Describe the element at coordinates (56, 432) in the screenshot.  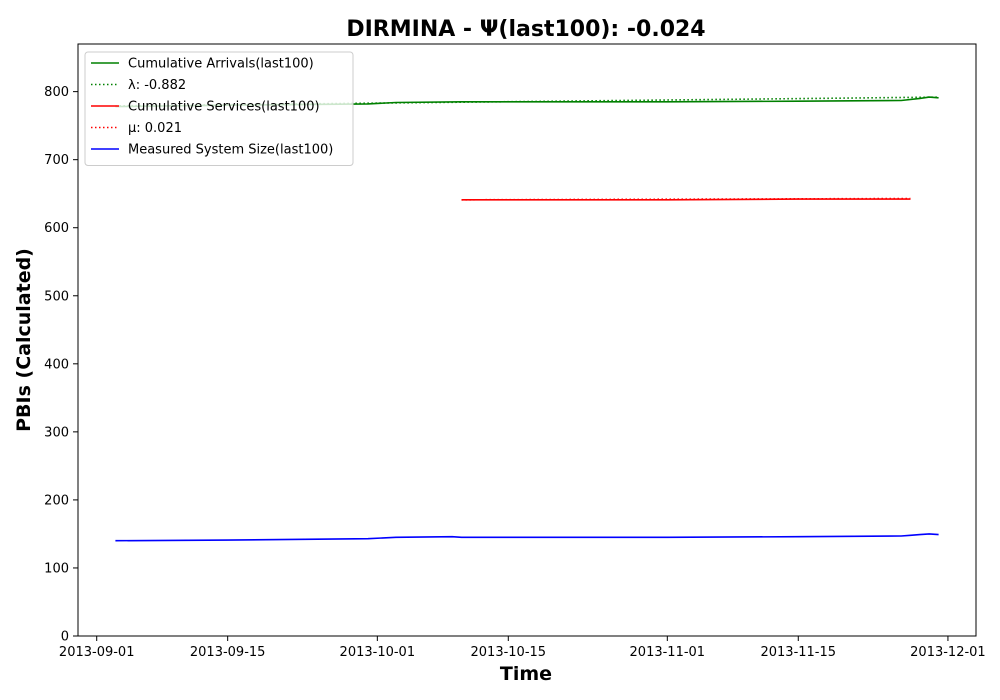
I see `y-tick-label: 300` at that location.